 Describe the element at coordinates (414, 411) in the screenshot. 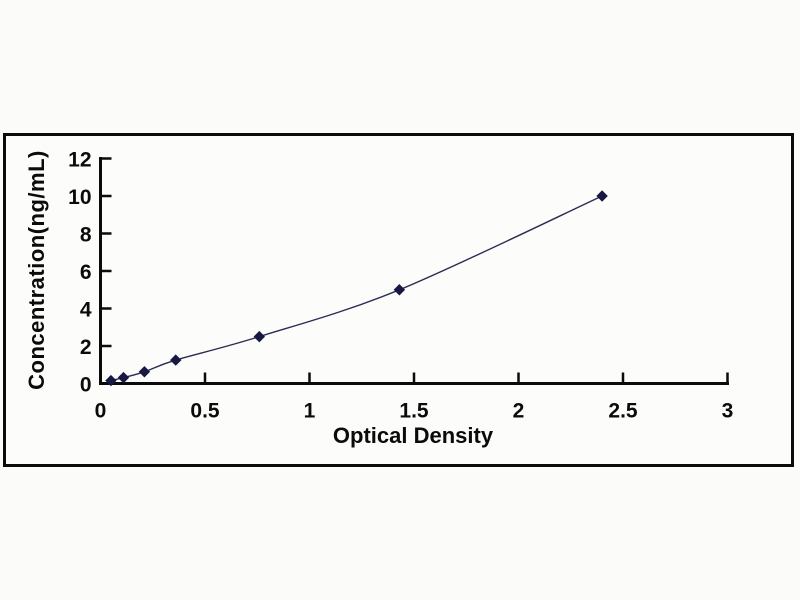

I see `x-tick-label: 1.5` at that location.